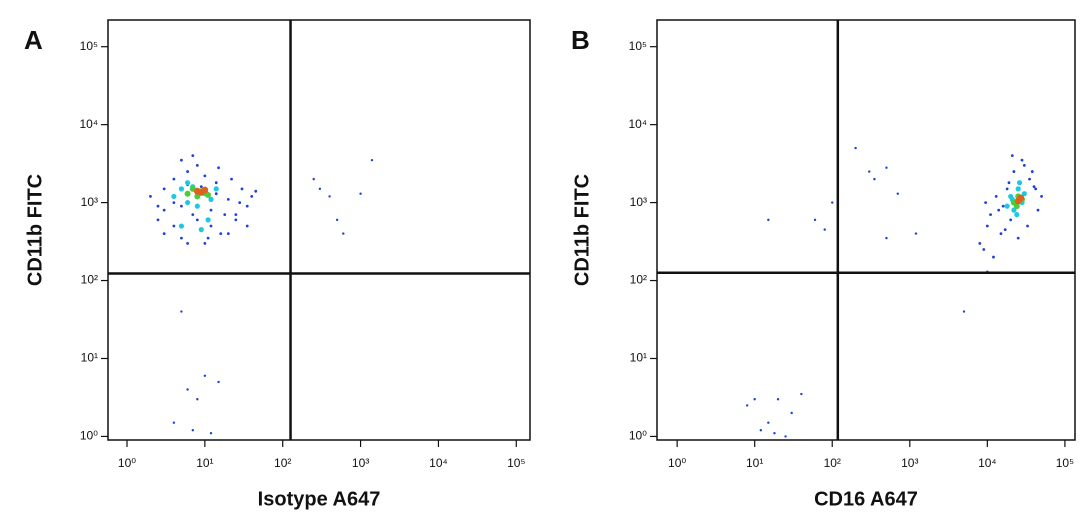 Image resolution: width=1080 pixels, height=522 pixels. Describe the element at coordinates (638, 280) in the screenshot. I see `y-tick-label: 10²` at that location.